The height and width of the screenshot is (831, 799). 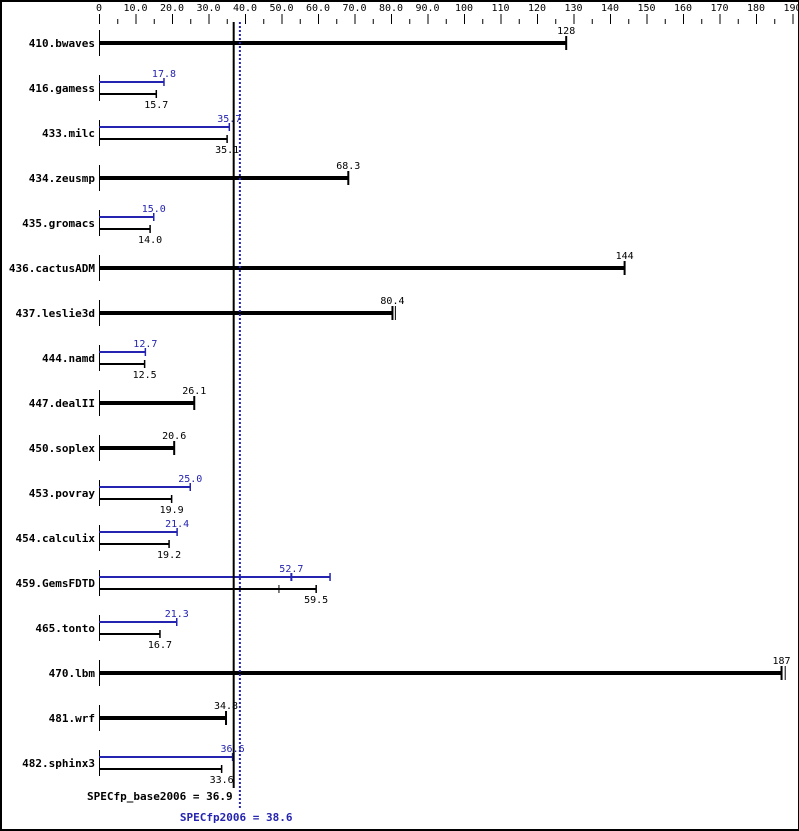 I want to click on x-tick-label: 80.0, so click(x=391, y=8).